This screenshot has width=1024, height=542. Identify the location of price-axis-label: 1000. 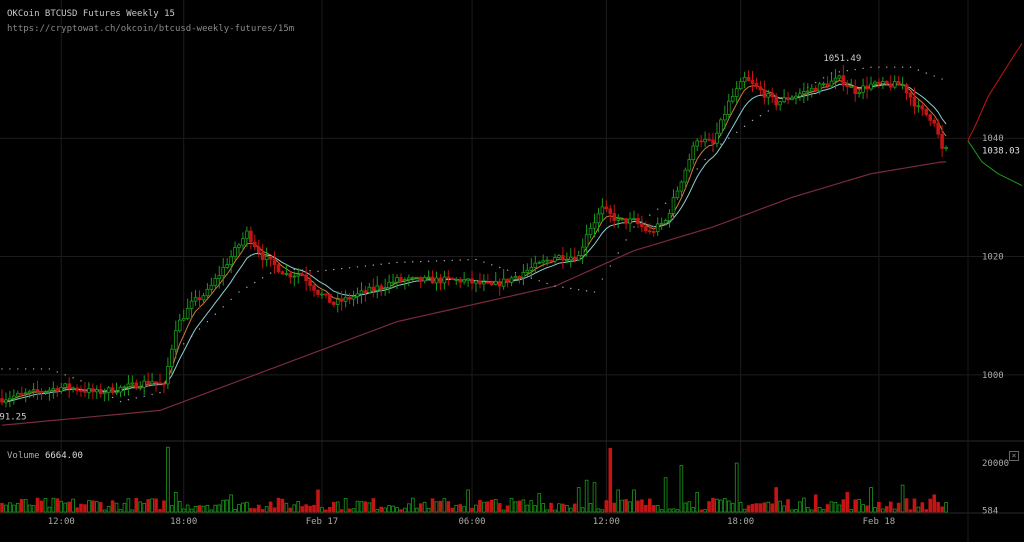
(993, 376).